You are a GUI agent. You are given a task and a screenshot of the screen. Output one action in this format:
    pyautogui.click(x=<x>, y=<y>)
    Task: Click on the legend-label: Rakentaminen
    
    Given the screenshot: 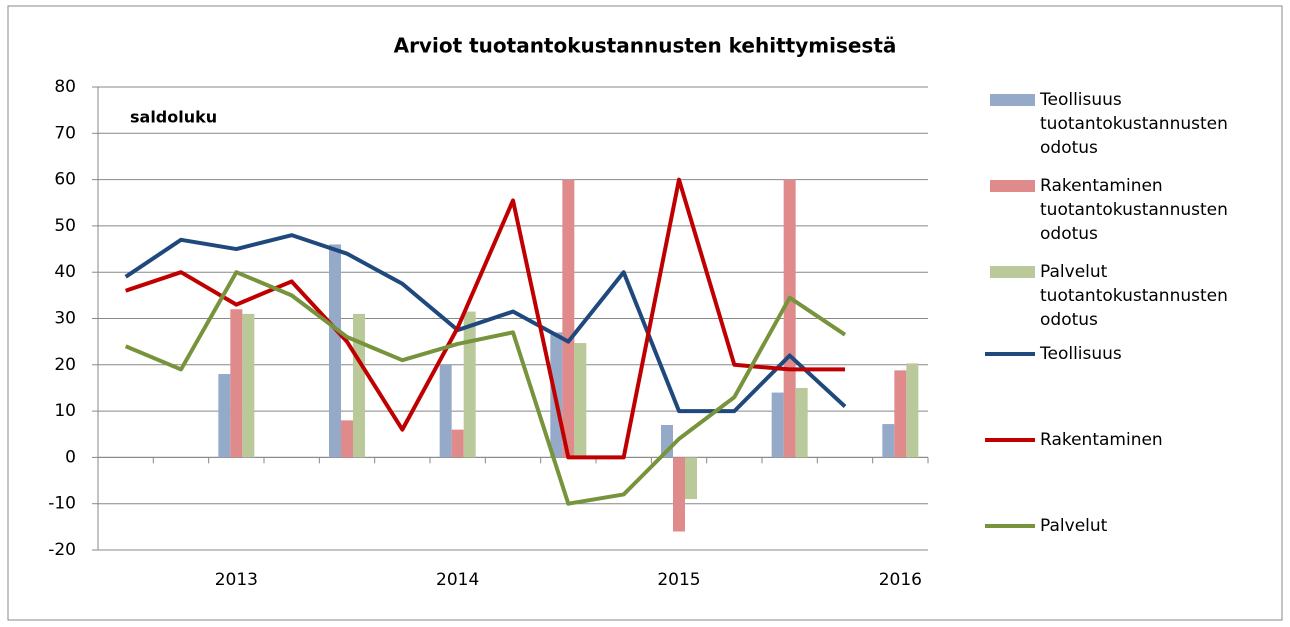 What is the action you would take?
    pyautogui.click(x=1101, y=440)
    